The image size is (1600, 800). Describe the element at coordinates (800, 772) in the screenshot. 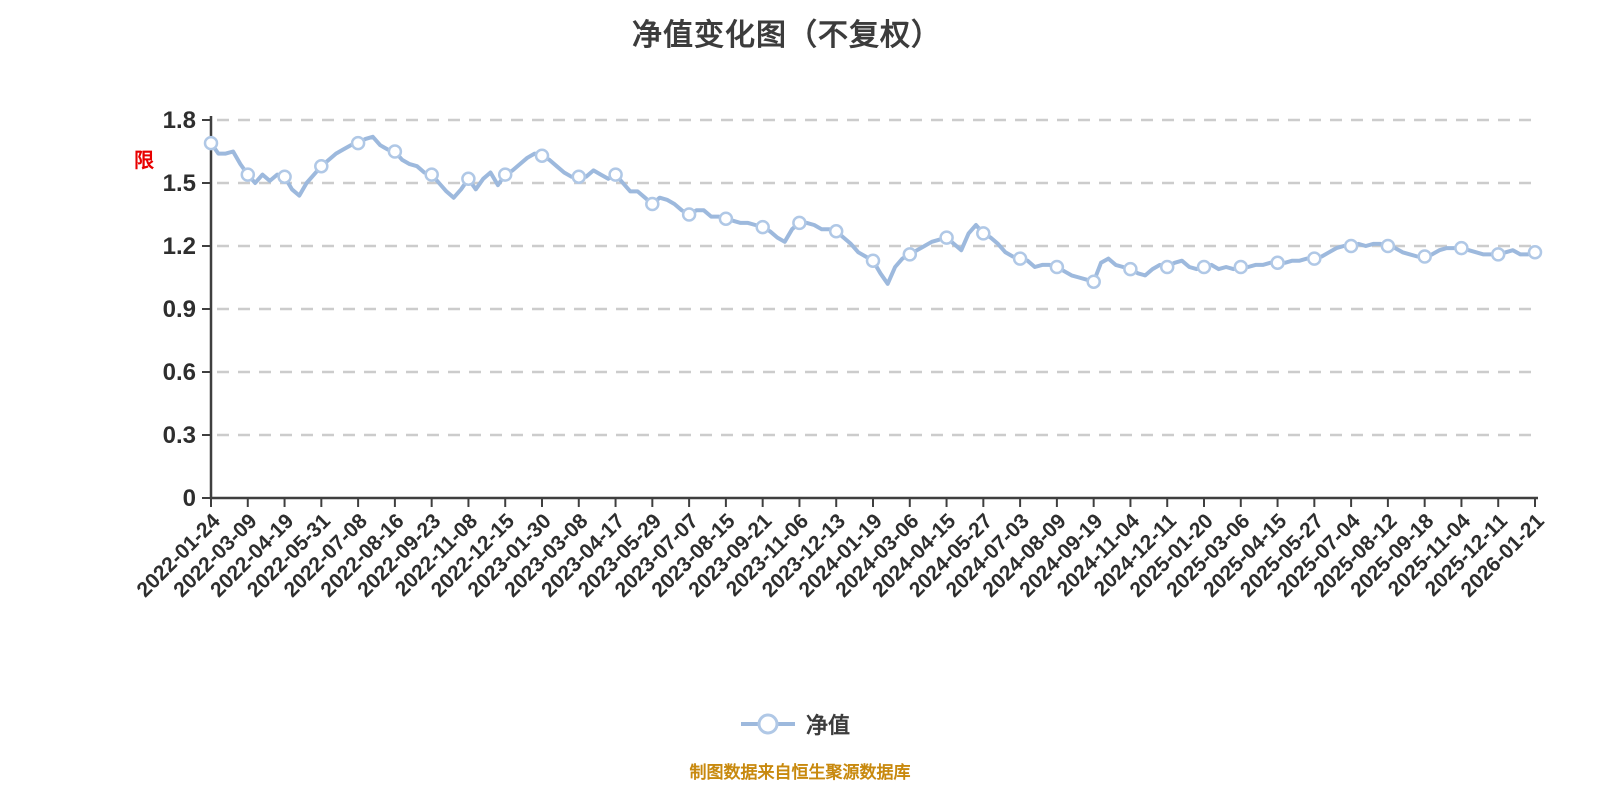

I see `data-source-note: 制图数据来自恒生聚源数据库` at that location.